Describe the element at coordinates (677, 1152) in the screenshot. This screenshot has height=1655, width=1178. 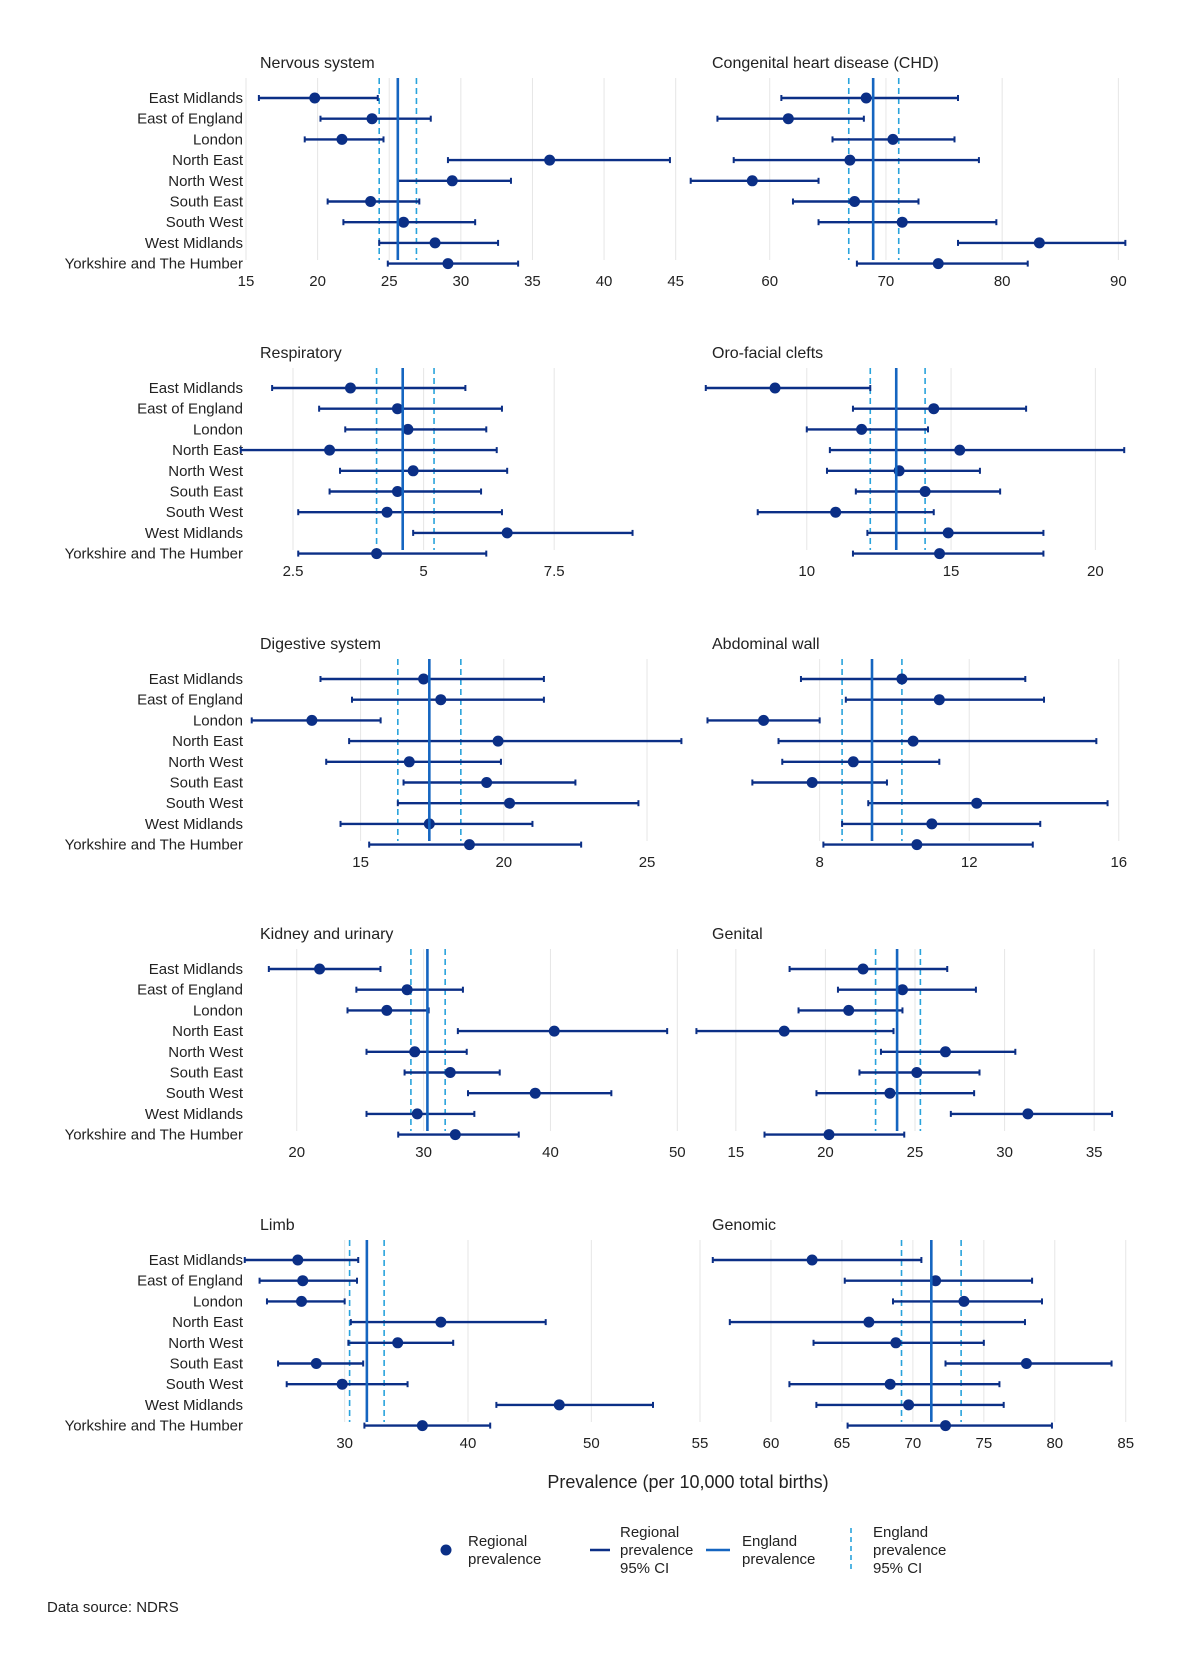
I see `x-tick-label: 50` at that location.